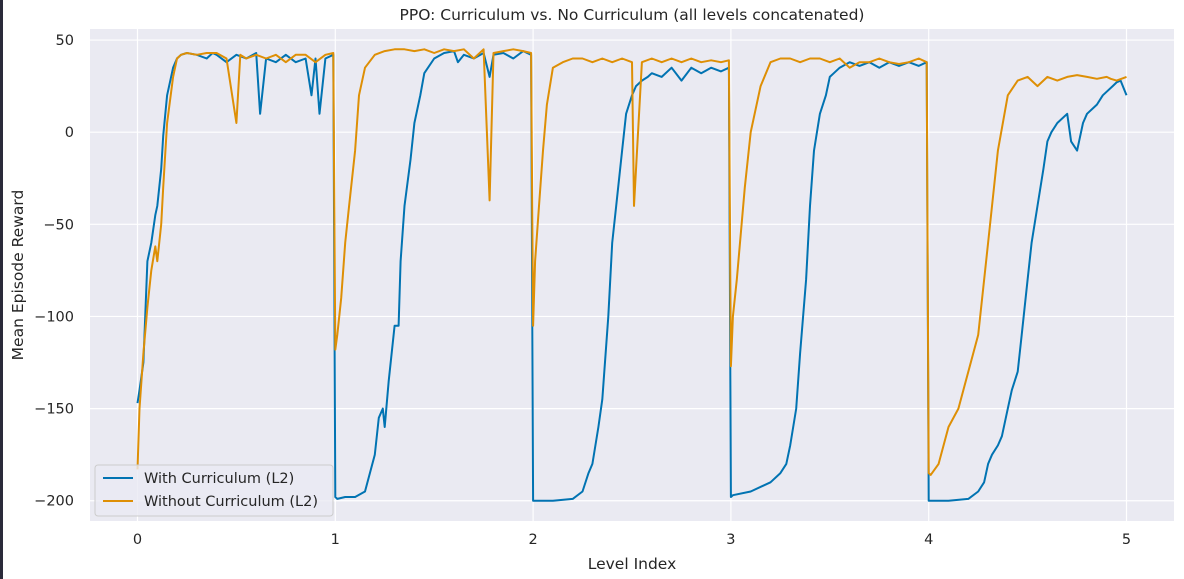 The image size is (1184, 579). I want to click on legend-box, so click(214, 490).